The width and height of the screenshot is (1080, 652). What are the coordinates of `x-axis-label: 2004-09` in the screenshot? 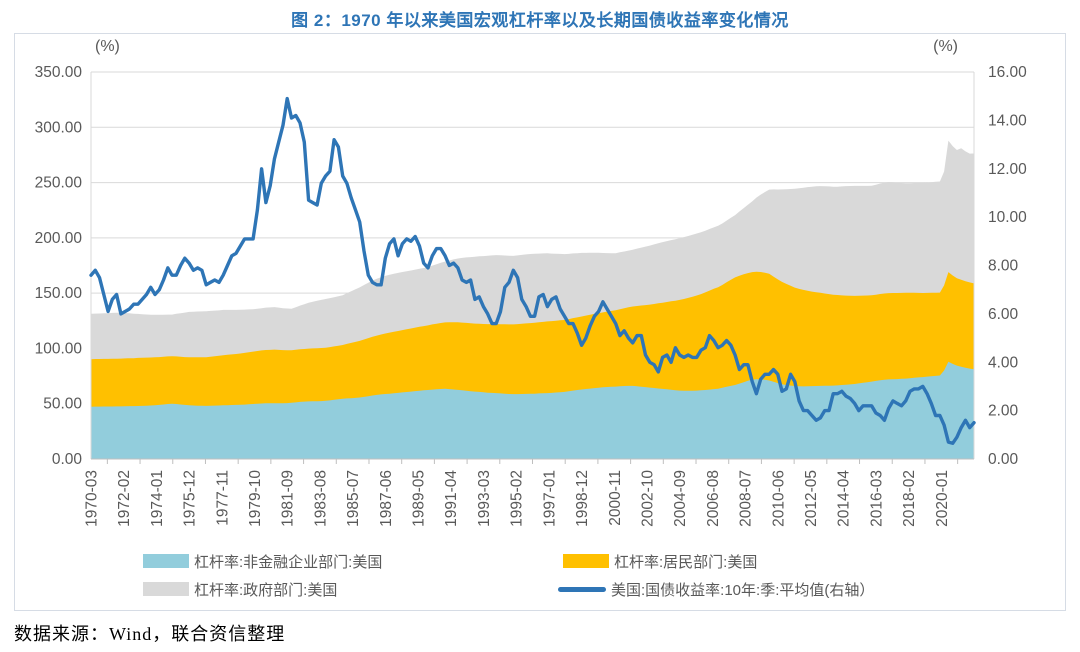 It's located at (680, 498).